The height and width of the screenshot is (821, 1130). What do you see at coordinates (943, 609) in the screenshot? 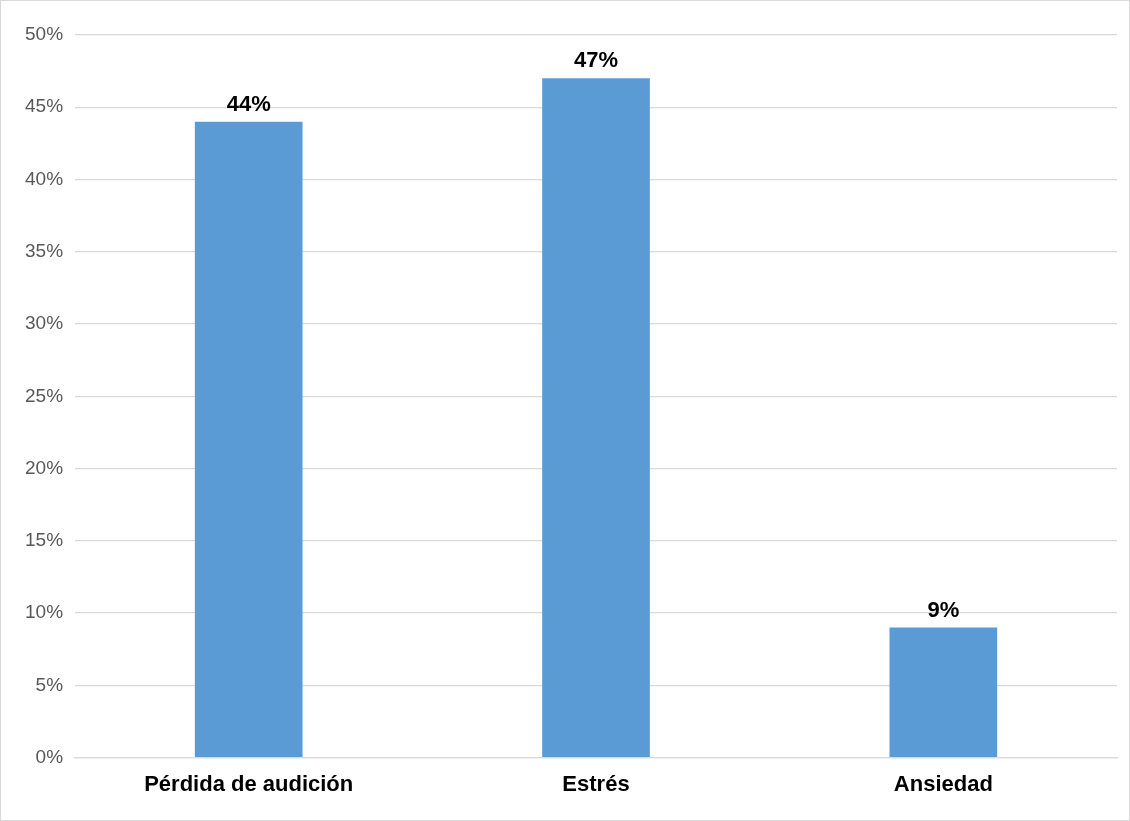
I see `data-label: 9%` at bounding box center [943, 609].